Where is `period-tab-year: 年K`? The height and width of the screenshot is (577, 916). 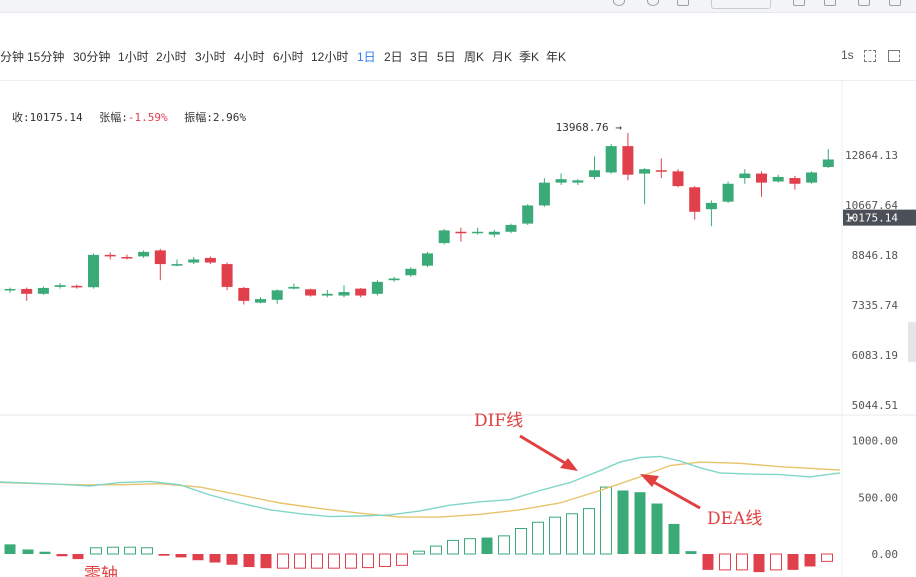 period-tab-year: 年K is located at coordinates (556, 57).